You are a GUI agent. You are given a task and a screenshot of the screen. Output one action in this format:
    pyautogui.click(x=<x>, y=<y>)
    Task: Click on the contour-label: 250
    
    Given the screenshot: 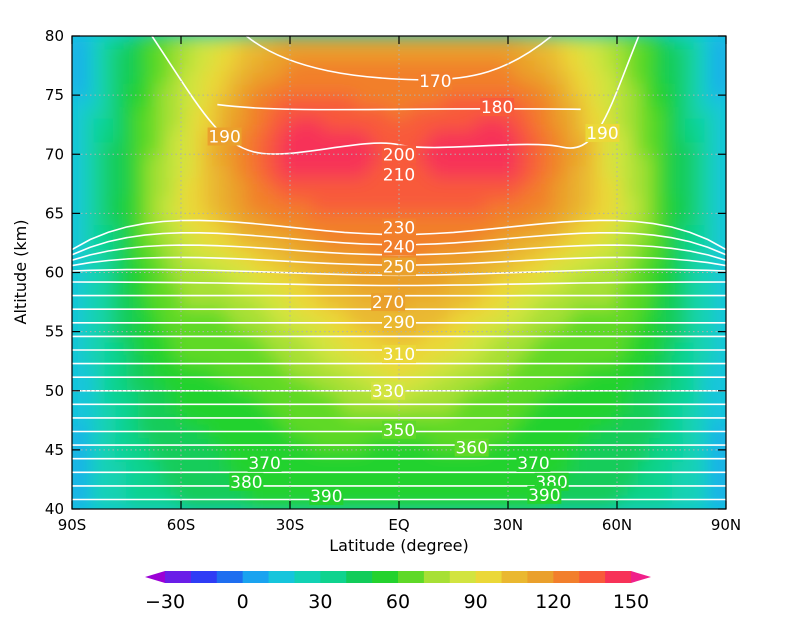 What is the action you would take?
    pyautogui.click(x=399, y=268)
    